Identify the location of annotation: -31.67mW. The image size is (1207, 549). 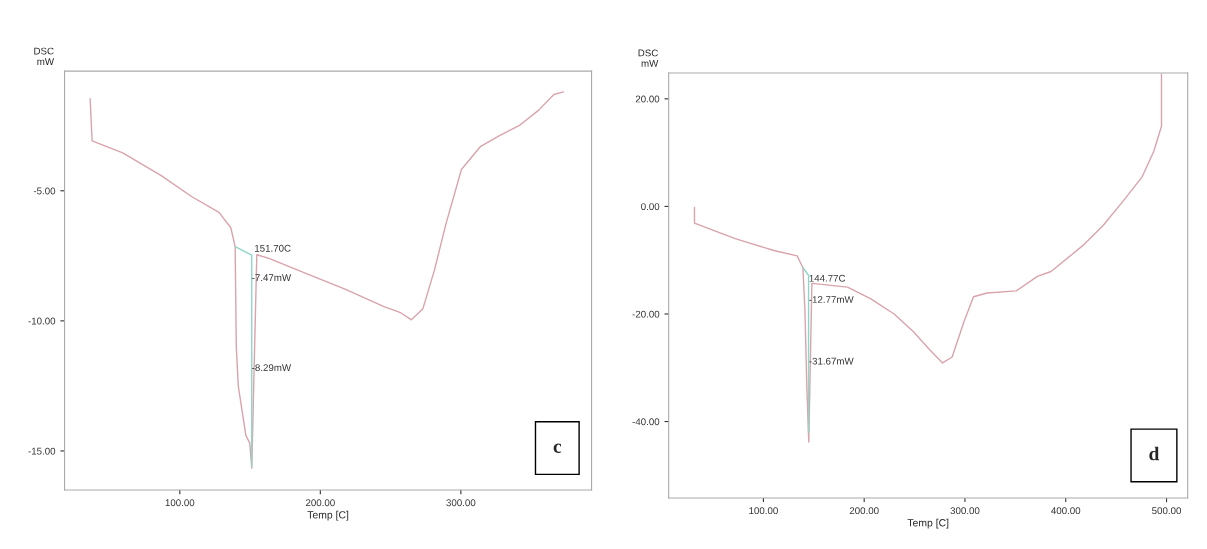
(831, 361).